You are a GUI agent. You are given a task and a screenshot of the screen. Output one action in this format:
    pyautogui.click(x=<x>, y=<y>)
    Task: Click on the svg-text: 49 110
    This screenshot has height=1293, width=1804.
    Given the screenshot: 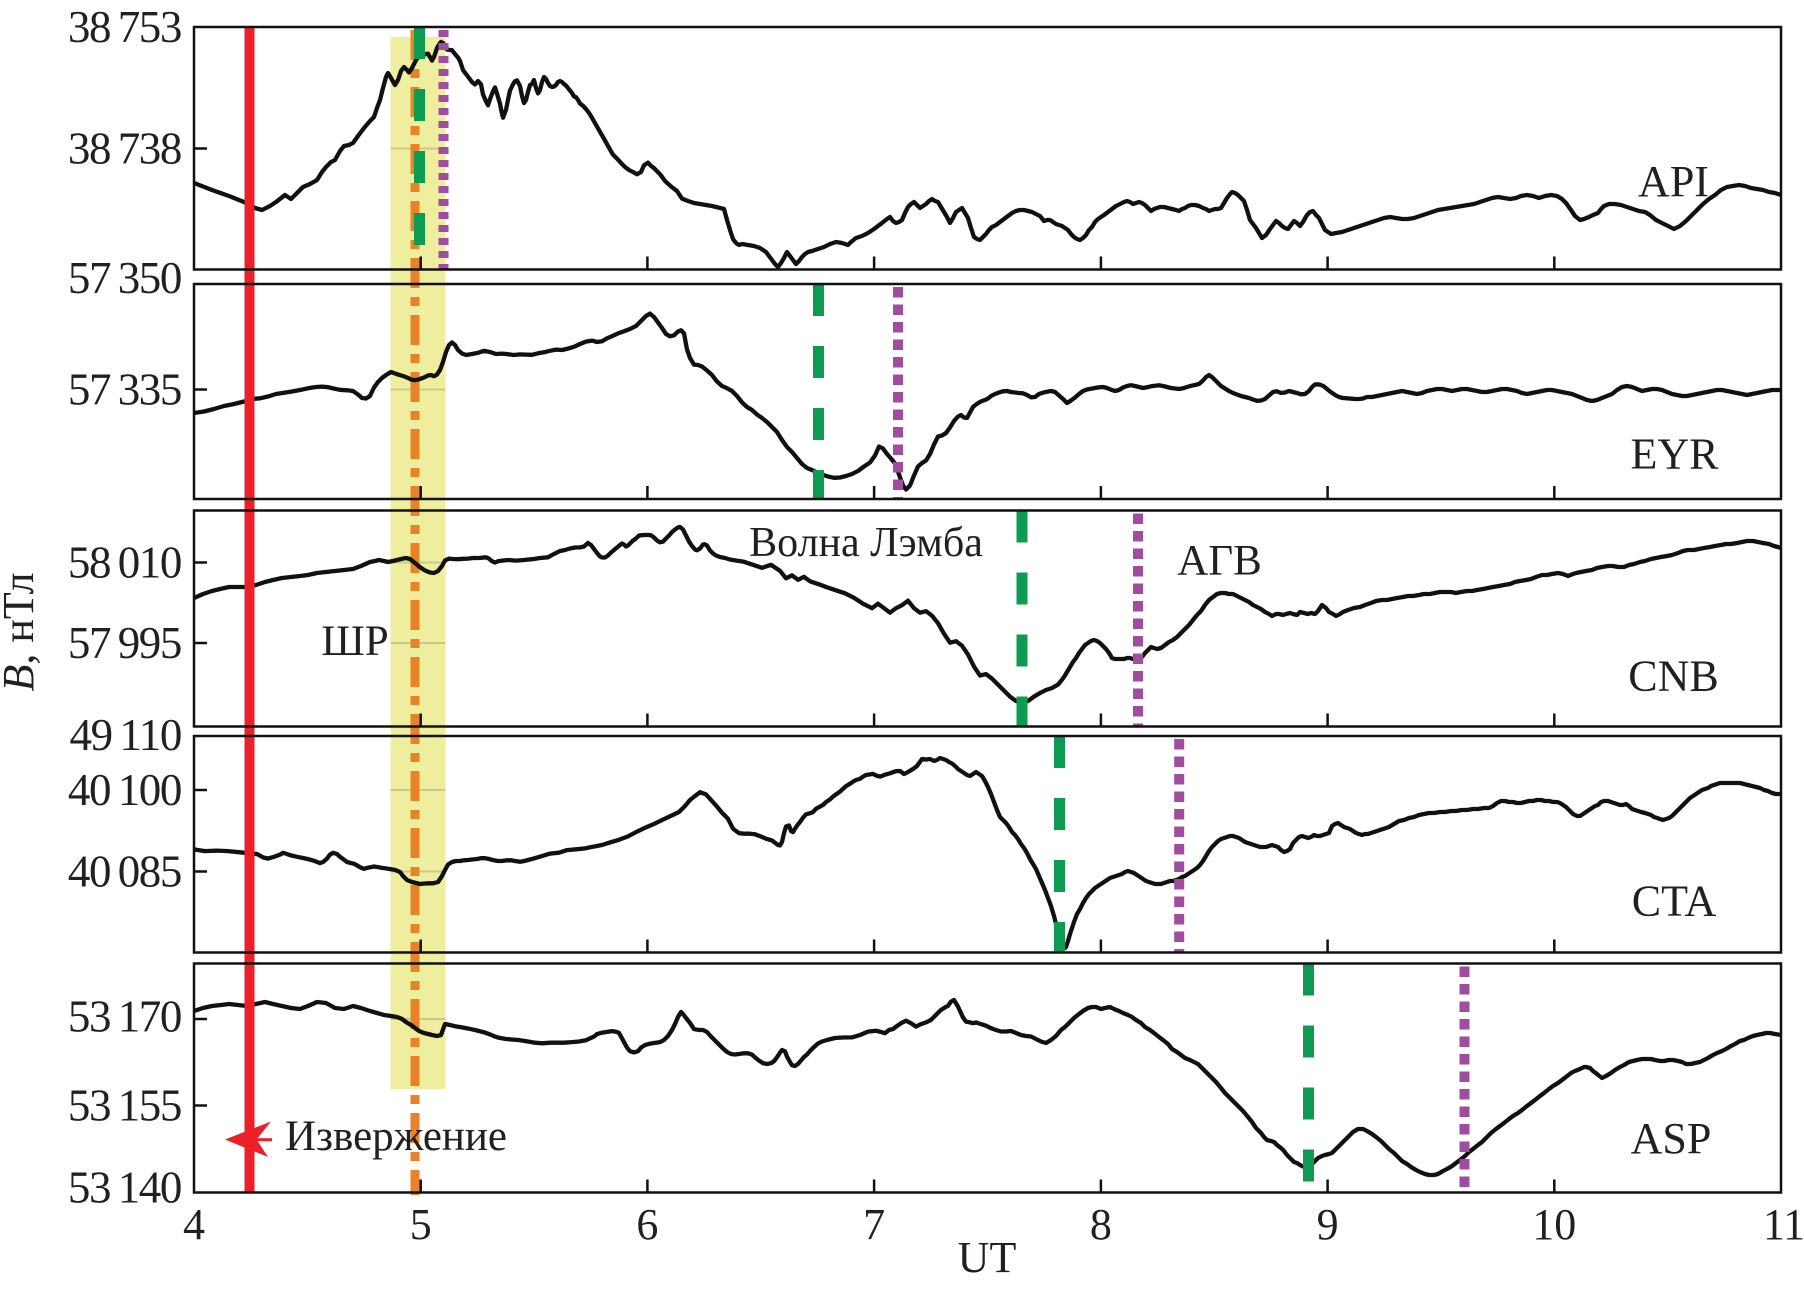 What is the action you would take?
    pyautogui.click(x=125, y=735)
    